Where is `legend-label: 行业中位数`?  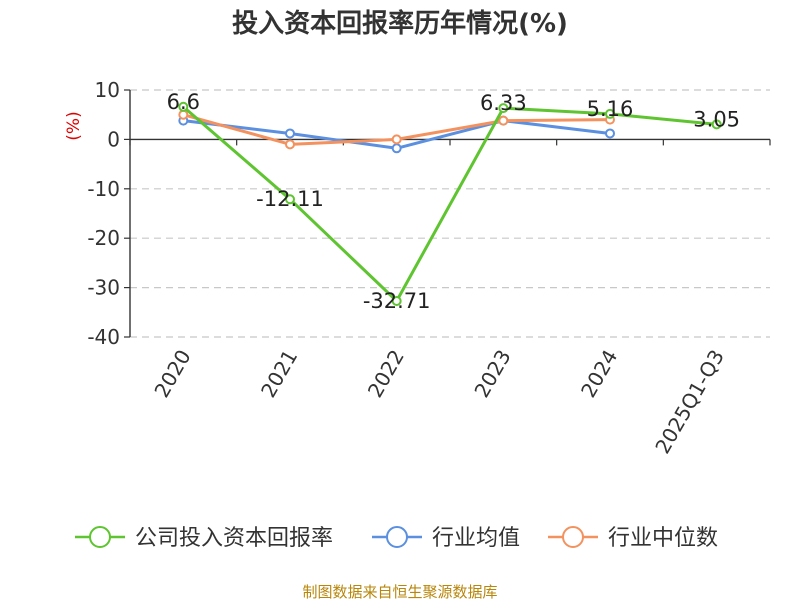
legend-label: 行业中位数 is located at coordinates (663, 538).